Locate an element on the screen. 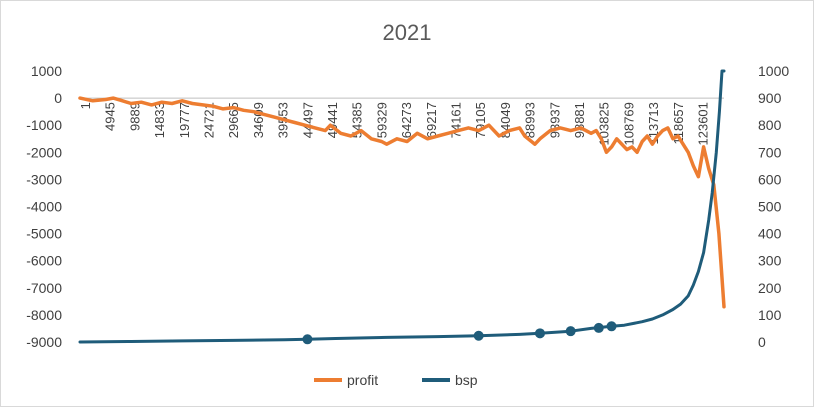 The image size is (815, 408). x-tick-label: 34609 is located at coordinates (258, 120).